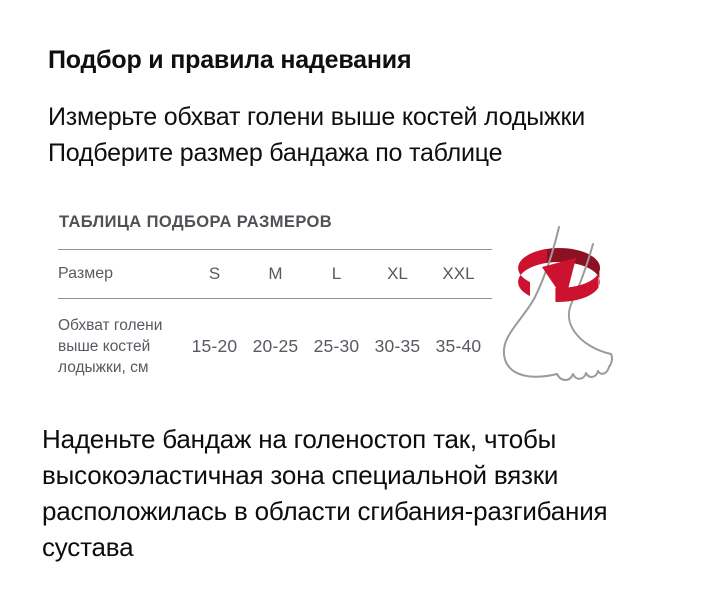 The height and width of the screenshot is (608, 724). Describe the element at coordinates (275, 153) in the screenshot. I see `intro-line: Подберите размер бандажа по таблице` at that location.